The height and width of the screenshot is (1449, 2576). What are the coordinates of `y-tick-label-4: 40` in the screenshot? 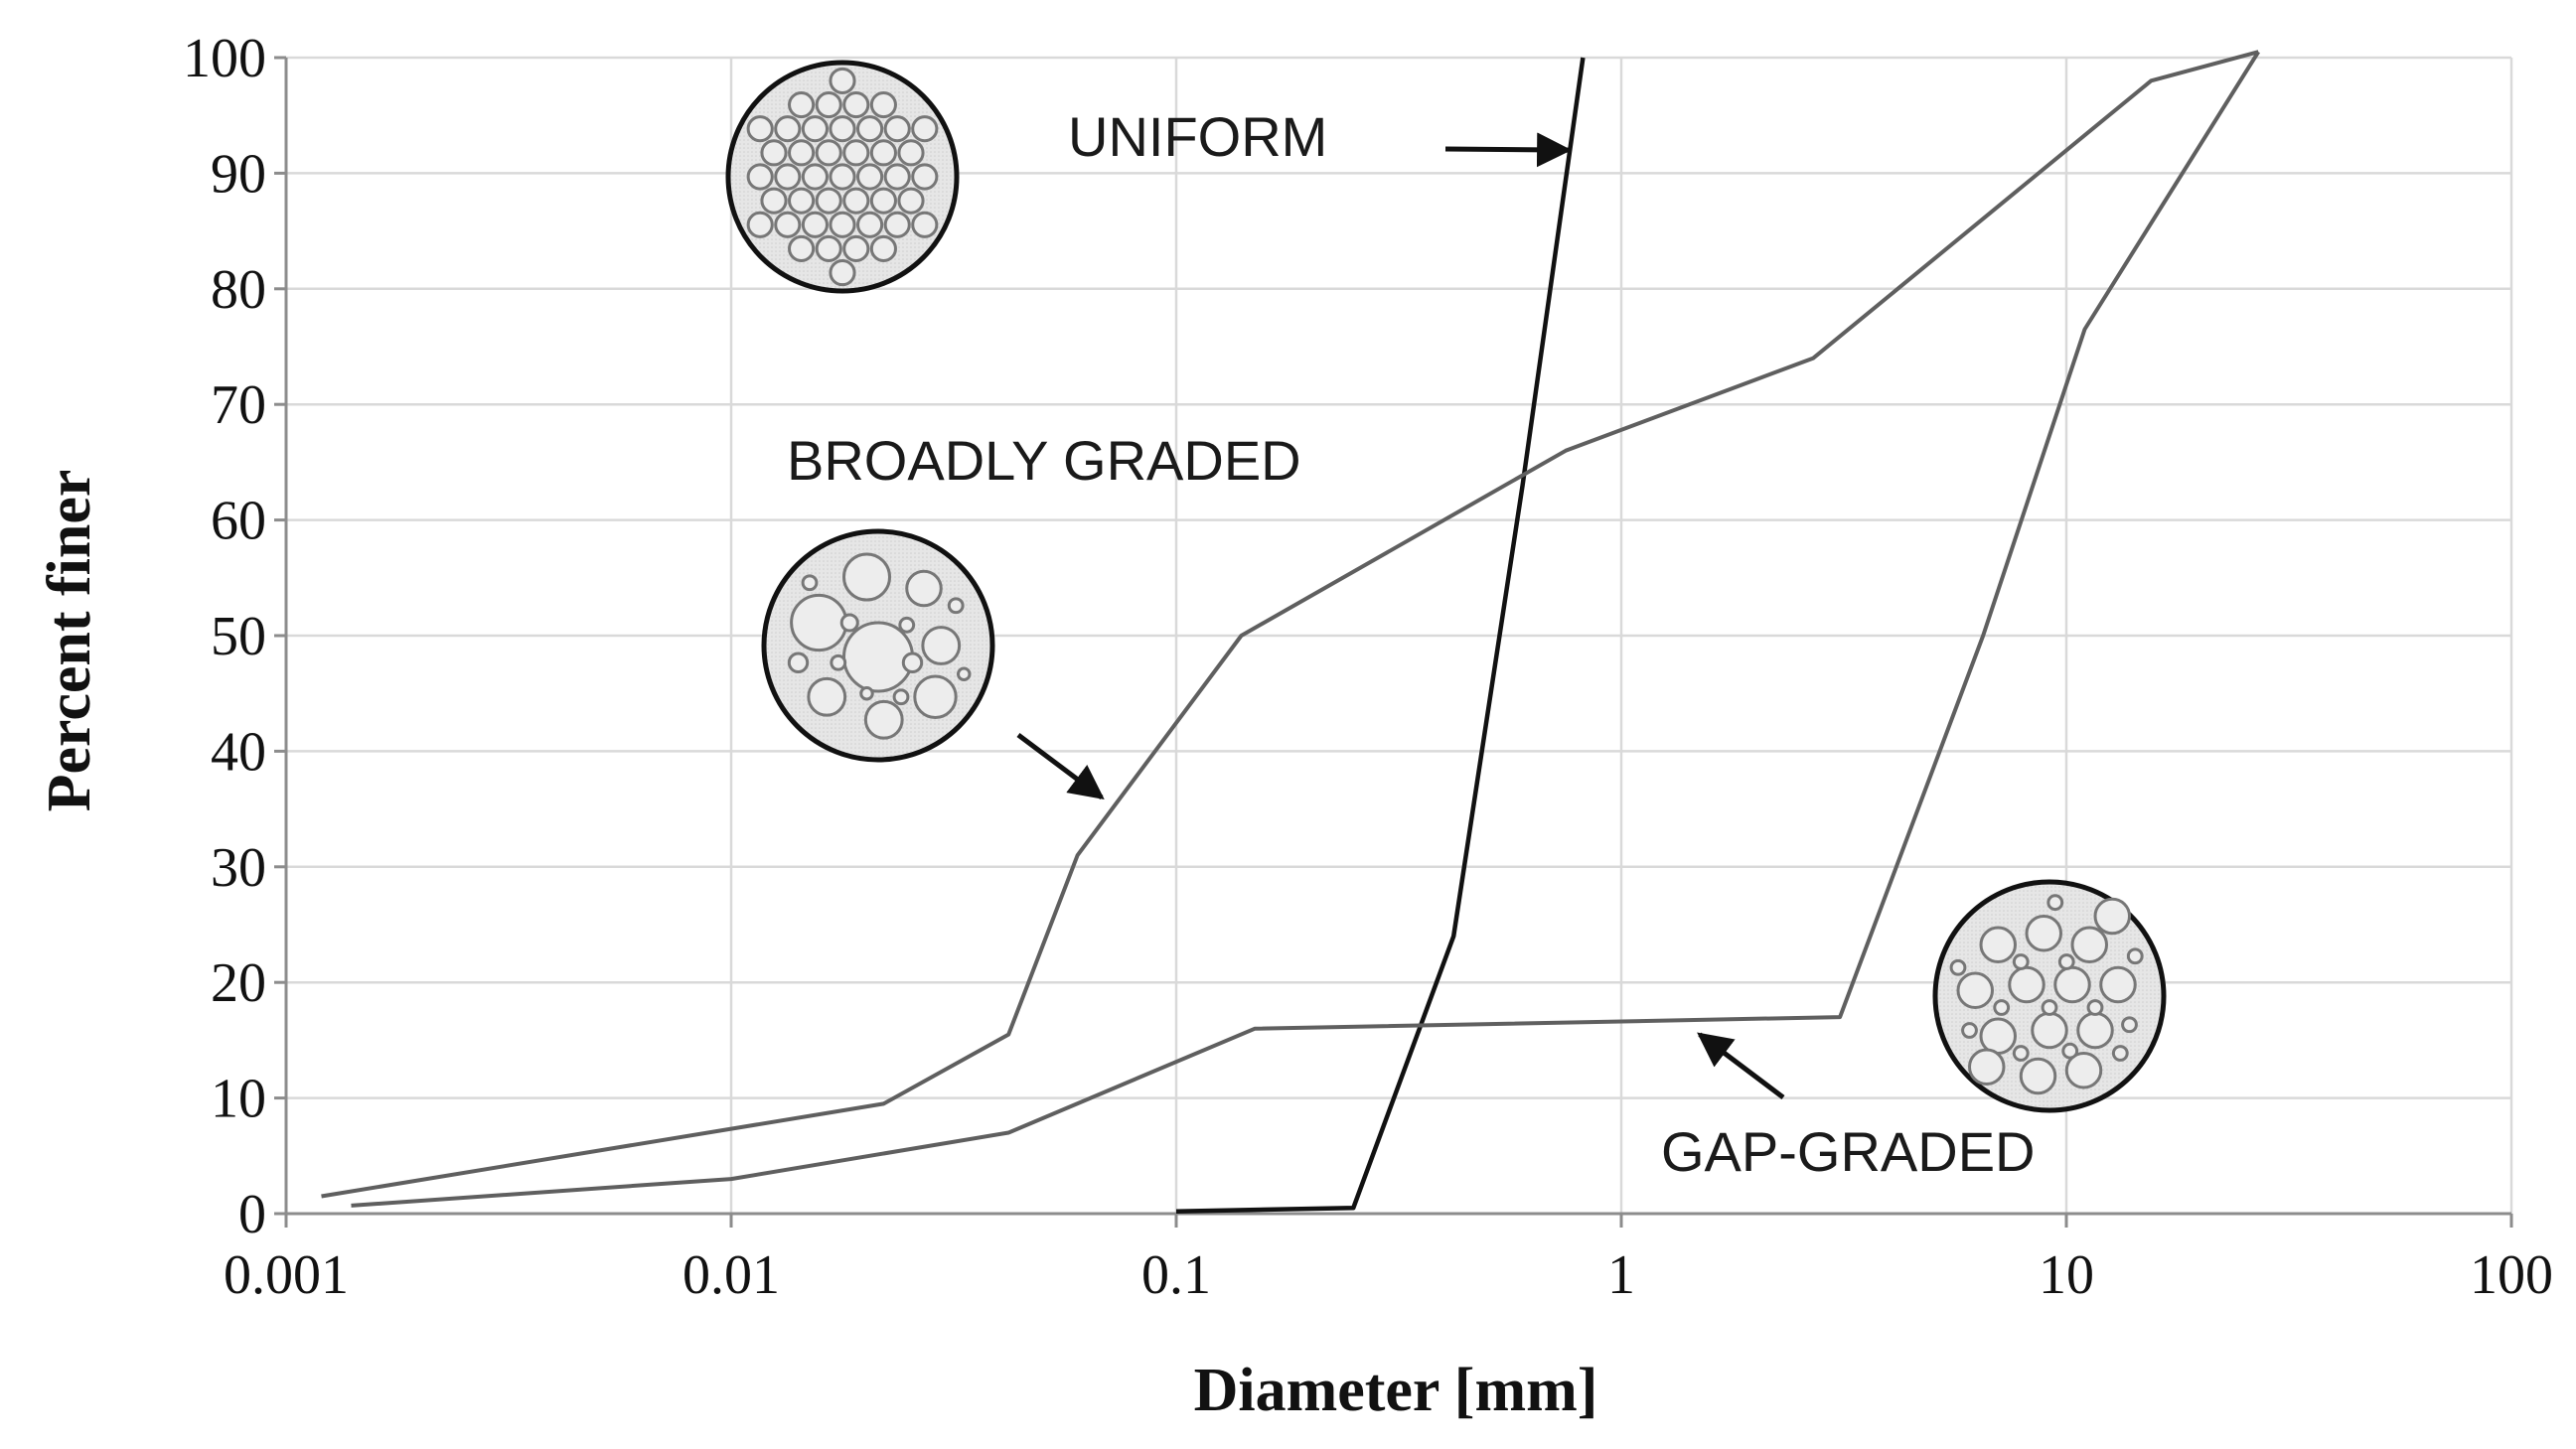 It's located at (238, 752).